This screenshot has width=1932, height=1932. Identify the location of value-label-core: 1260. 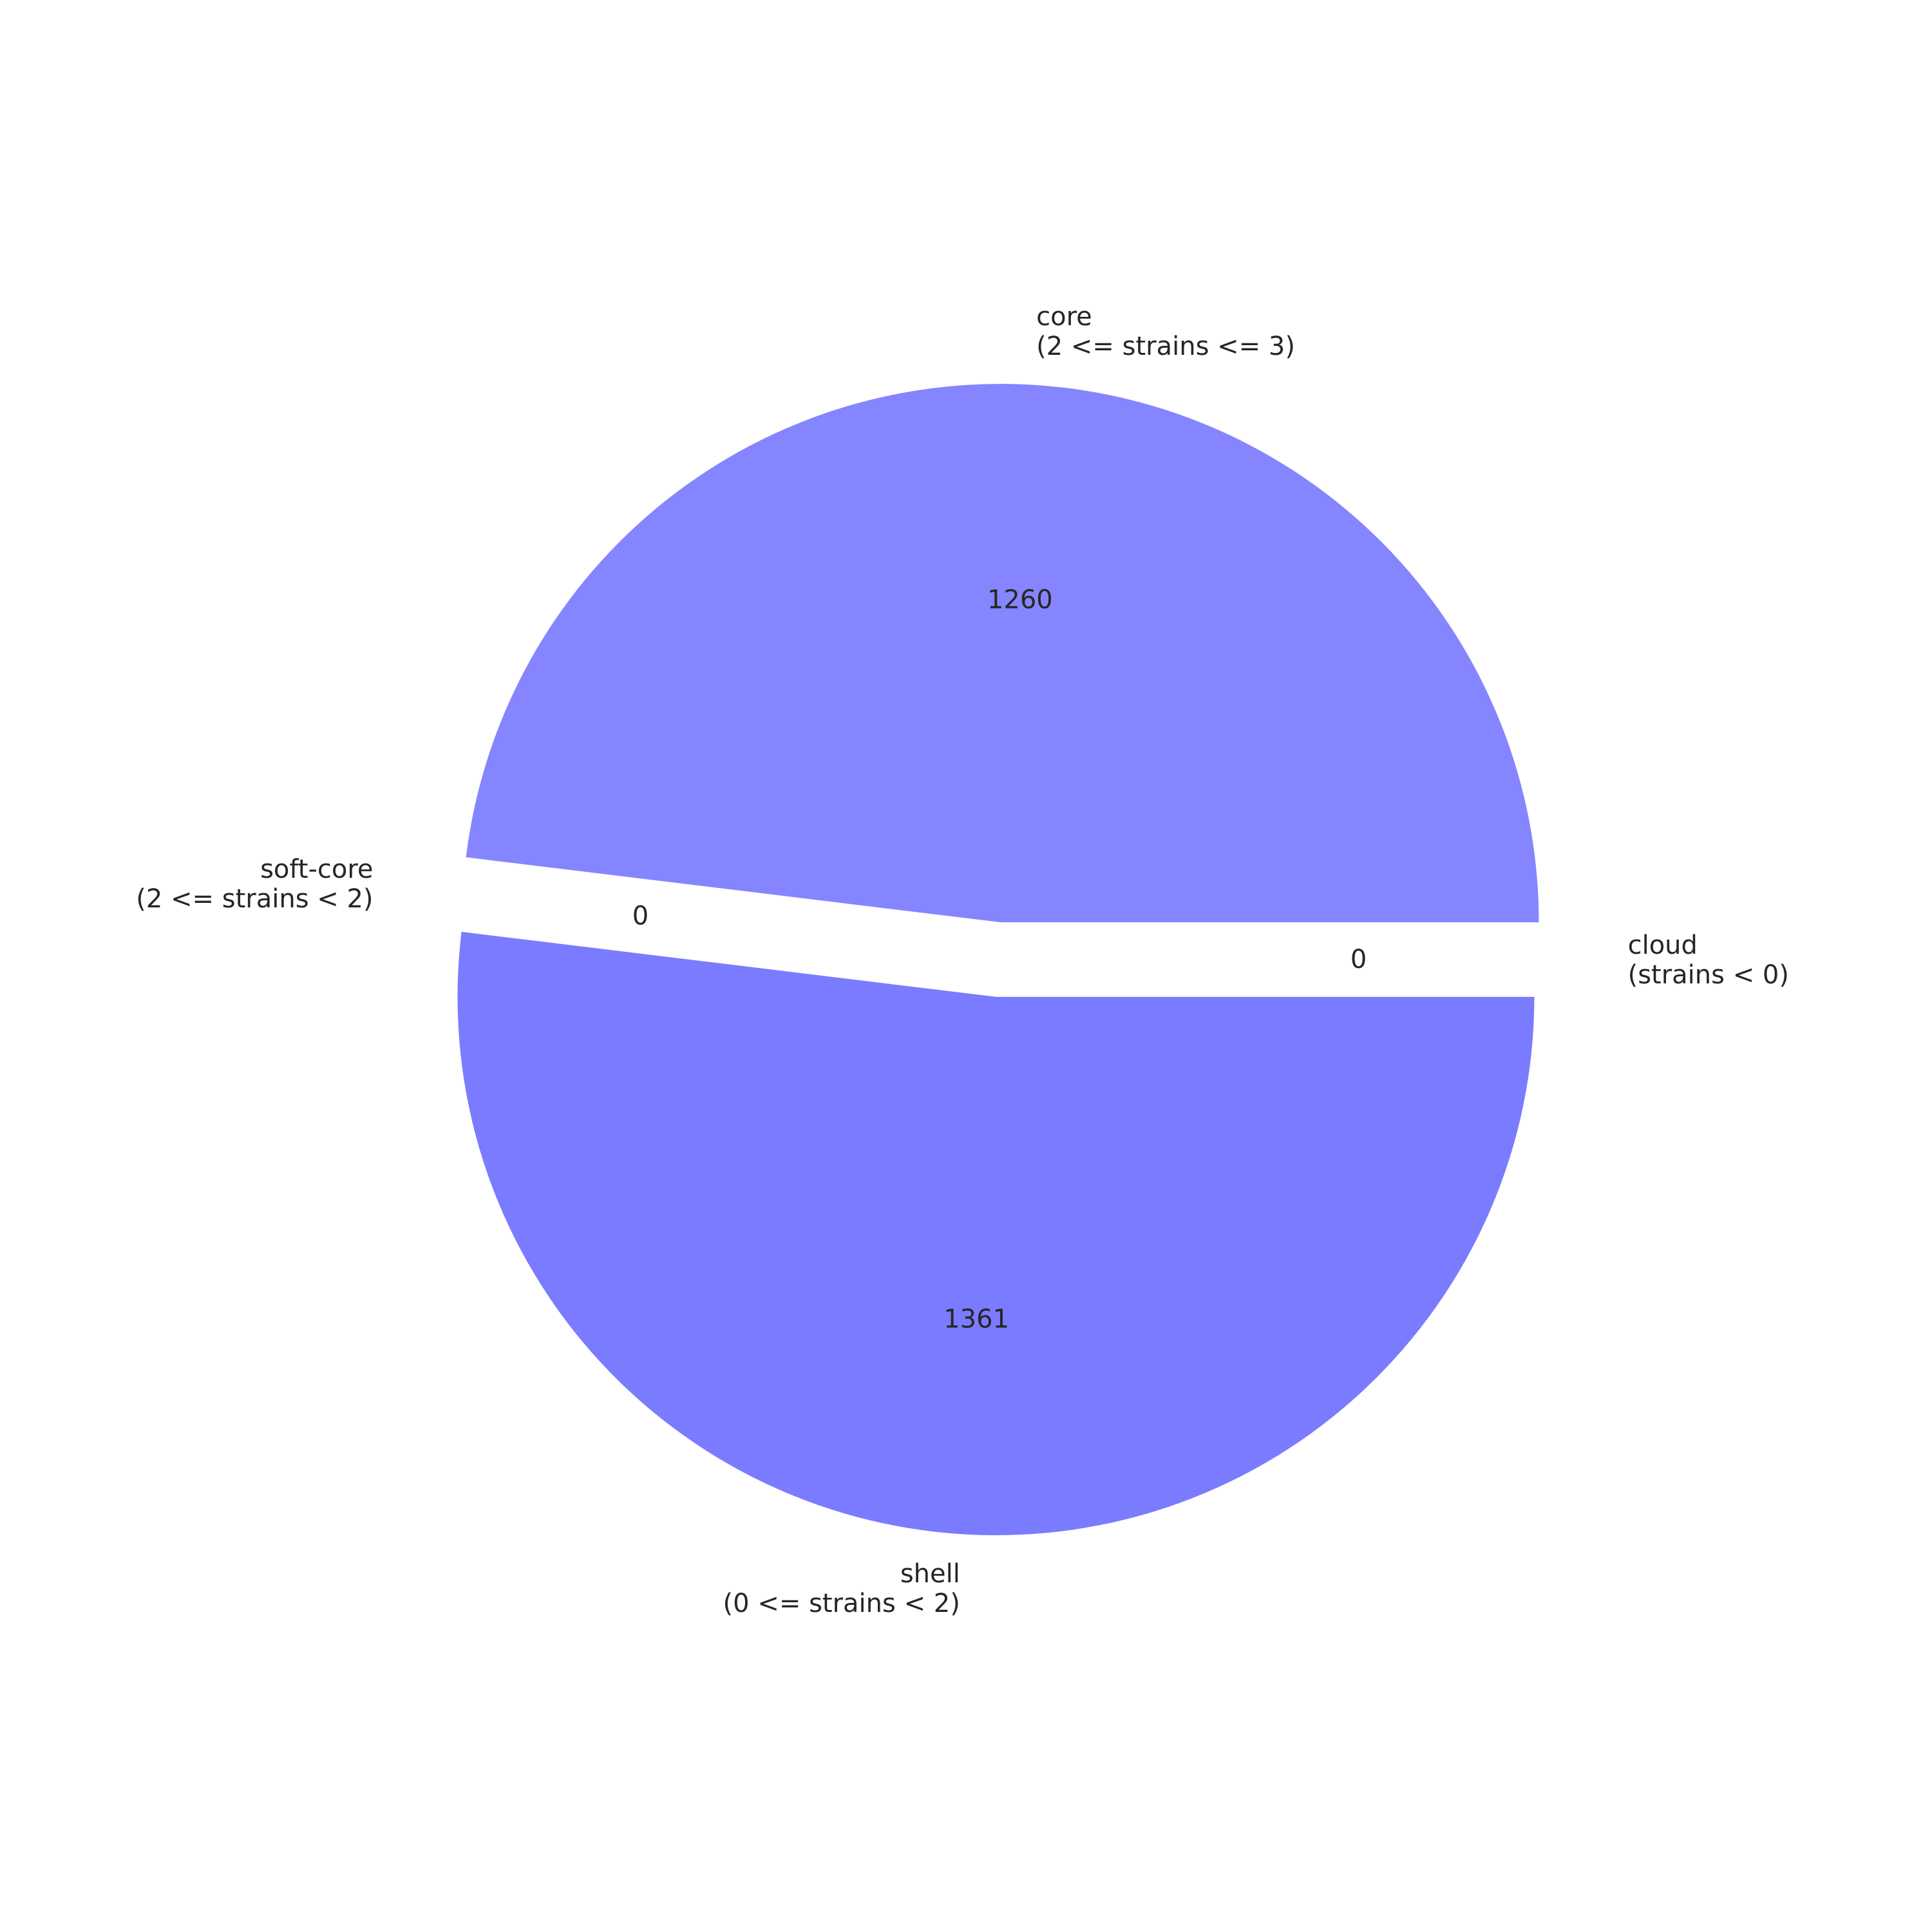
(1020, 599).